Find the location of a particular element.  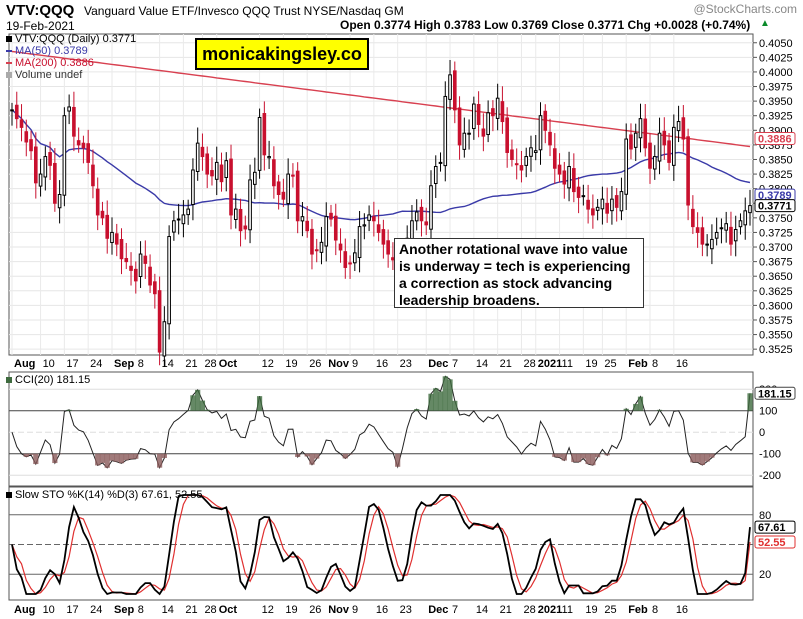

cci-swatch-icon is located at coordinates (9, 380).